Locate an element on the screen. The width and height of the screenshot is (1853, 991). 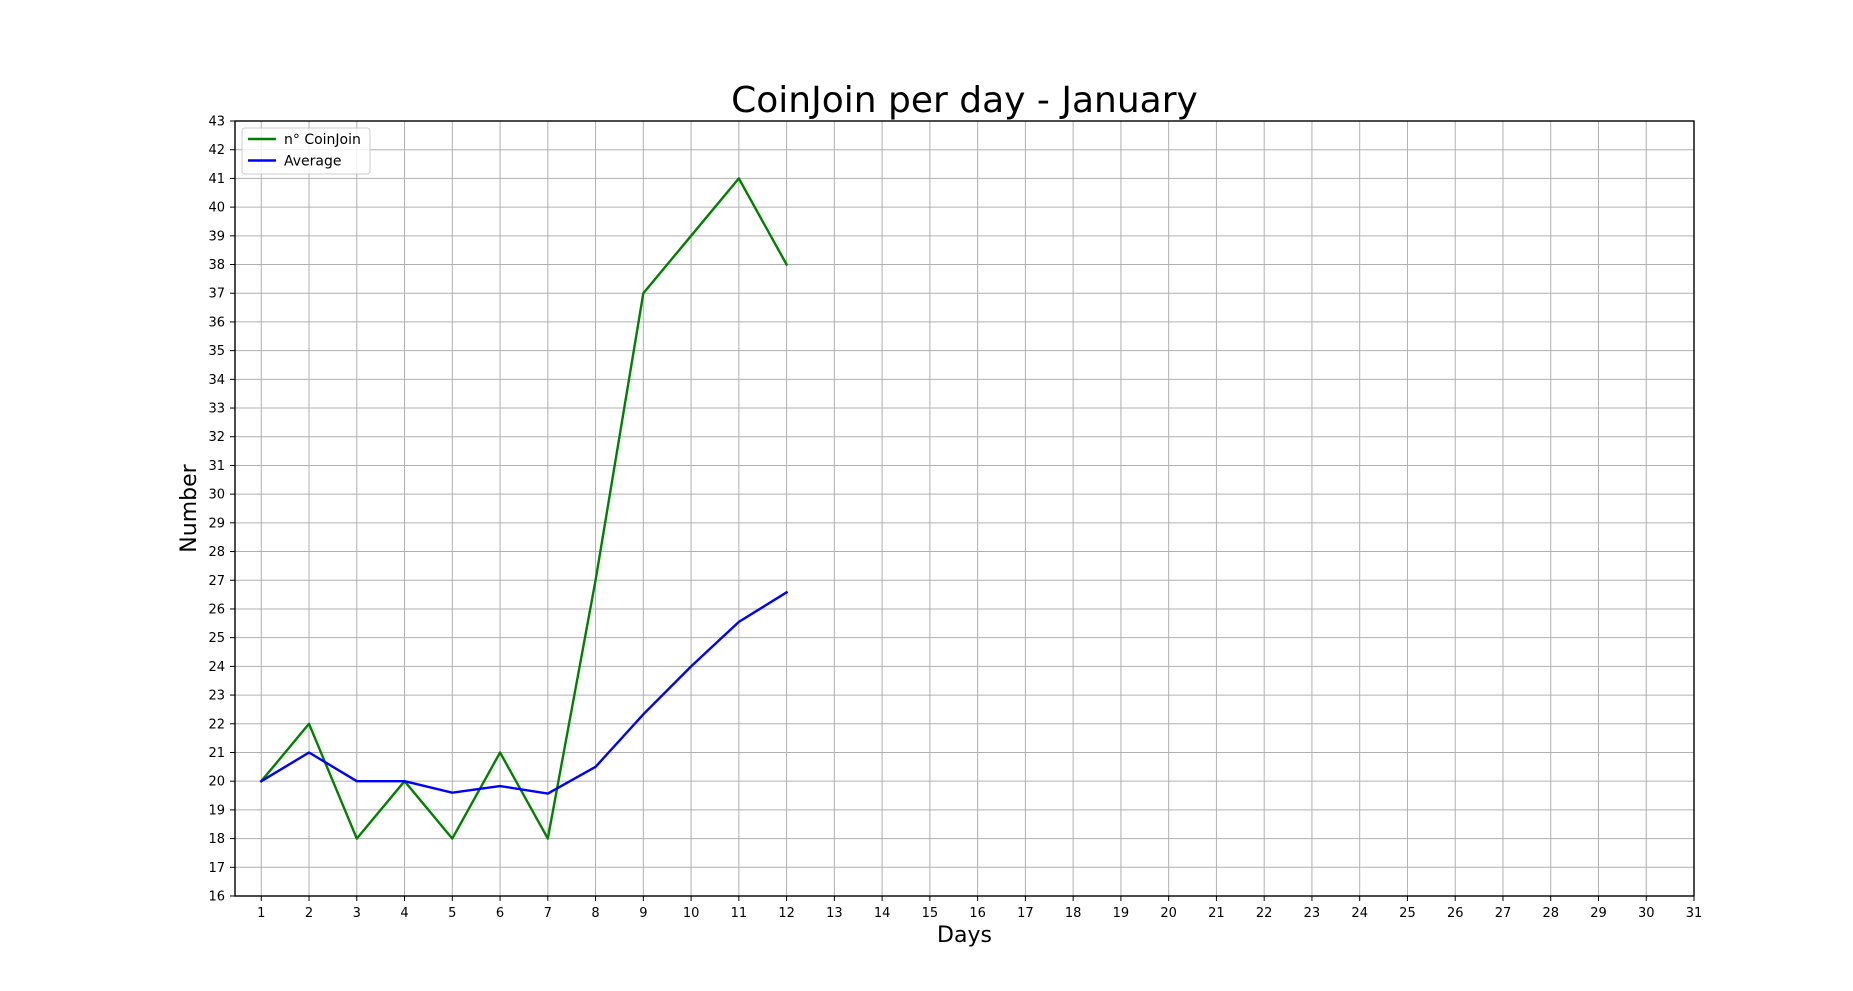
y-tick-label: 23 is located at coordinates (216, 696).